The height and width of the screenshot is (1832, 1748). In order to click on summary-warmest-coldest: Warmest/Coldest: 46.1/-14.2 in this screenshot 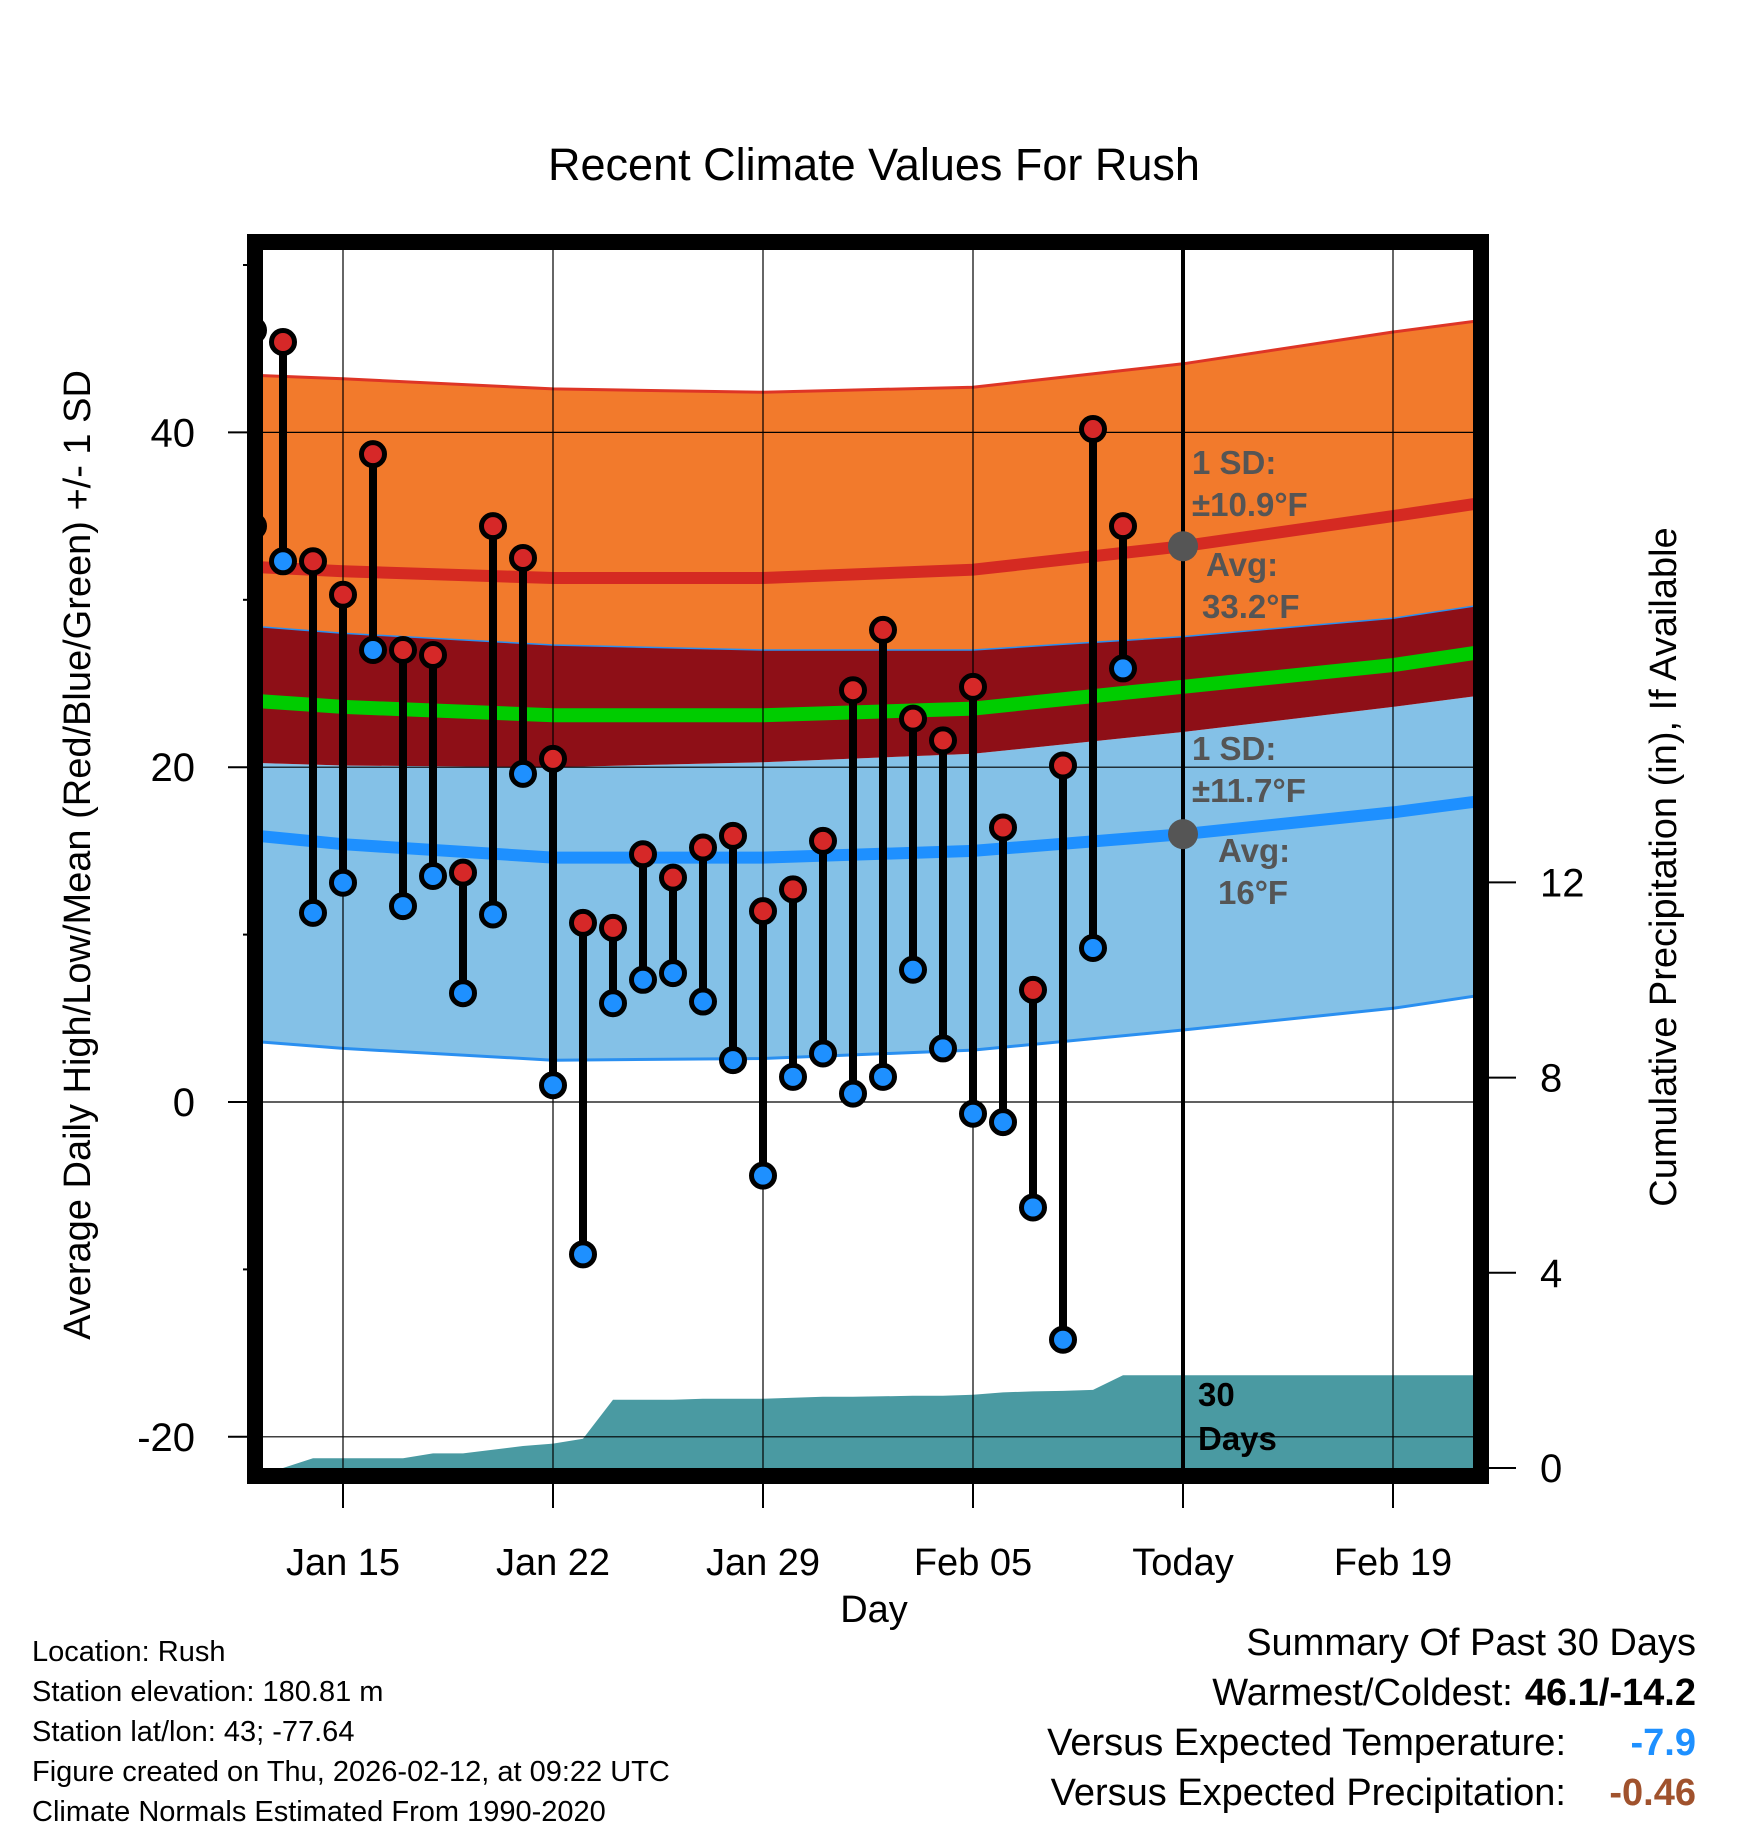, I will do `click(1371, 1693)`.